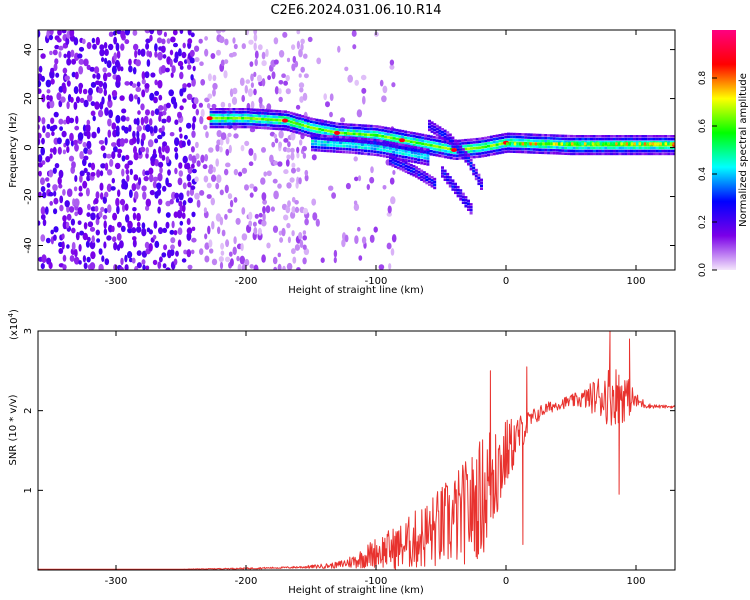 This screenshot has height=600, width=750. What do you see at coordinates (594, 136) in the screenshot?
I see `heat-cell-2044` at bounding box center [594, 136].